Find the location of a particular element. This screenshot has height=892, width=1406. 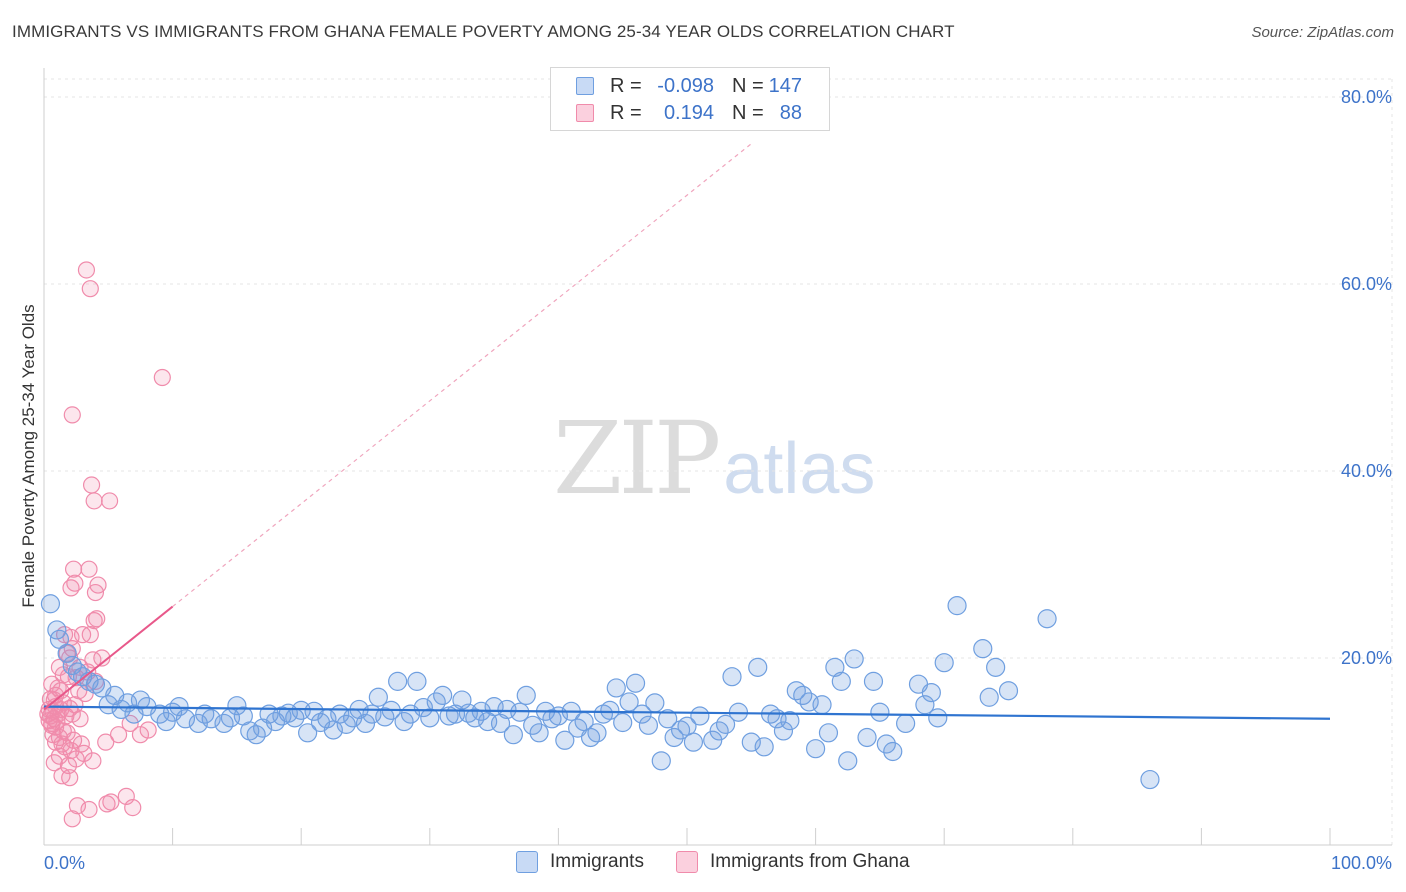

y-axis-label: Female Poverty Among 25-34 Year Olds is located at coordinates (28, 455).